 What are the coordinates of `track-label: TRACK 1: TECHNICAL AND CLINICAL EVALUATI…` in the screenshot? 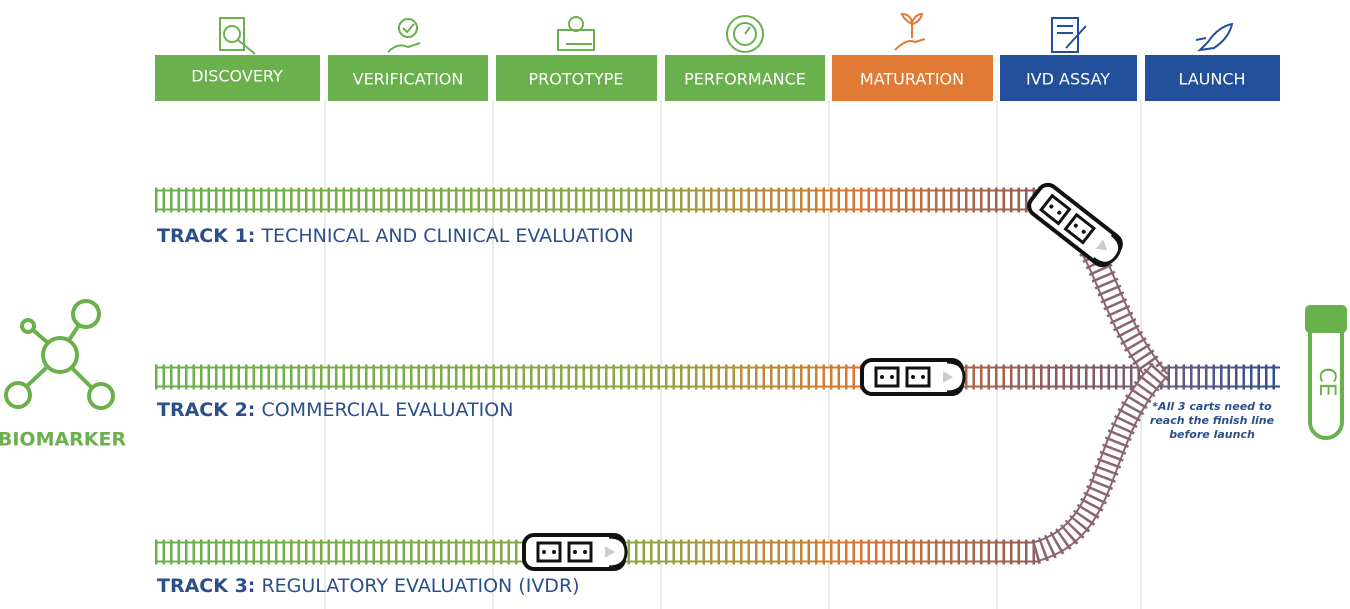 It's located at (395, 236).